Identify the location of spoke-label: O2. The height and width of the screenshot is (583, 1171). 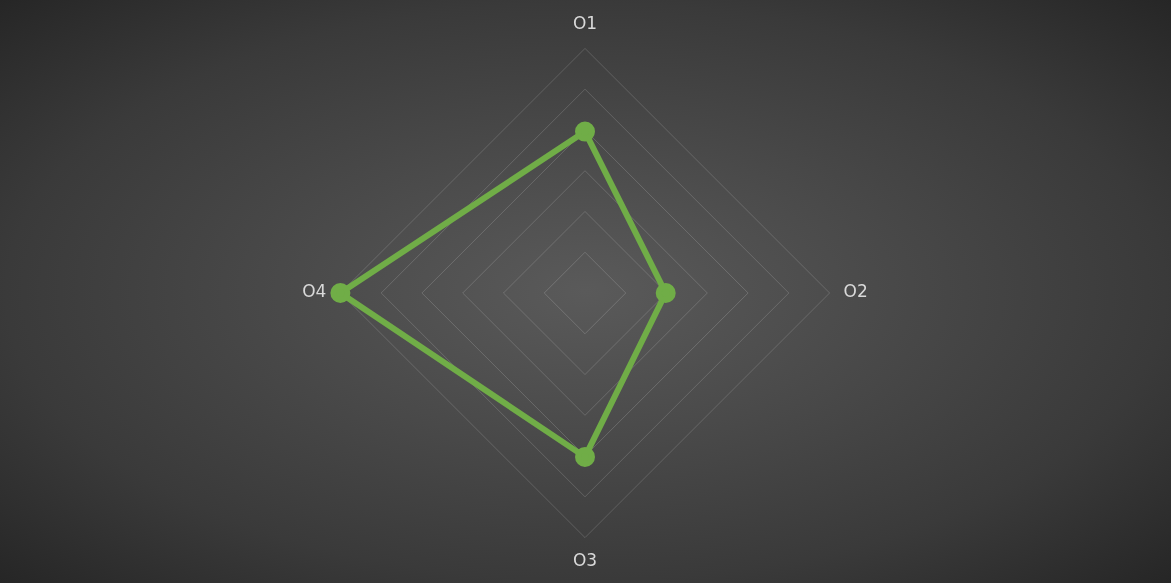
(855, 291).